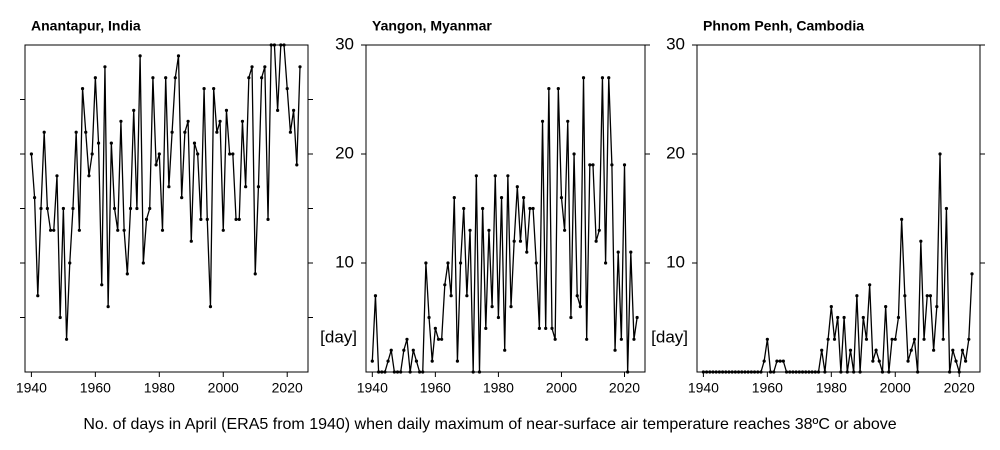 The width and height of the screenshot is (1000, 450). What do you see at coordinates (432, 26) in the screenshot?
I see `panel-title: Yangon, Myanmar` at bounding box center [432, 26].